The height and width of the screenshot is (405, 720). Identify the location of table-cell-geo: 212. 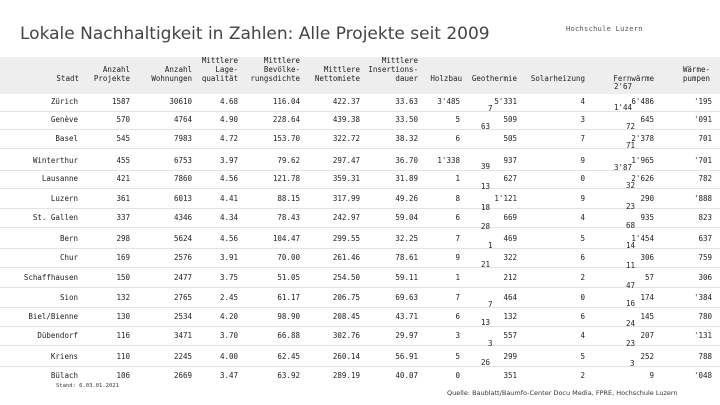
(510, 277).